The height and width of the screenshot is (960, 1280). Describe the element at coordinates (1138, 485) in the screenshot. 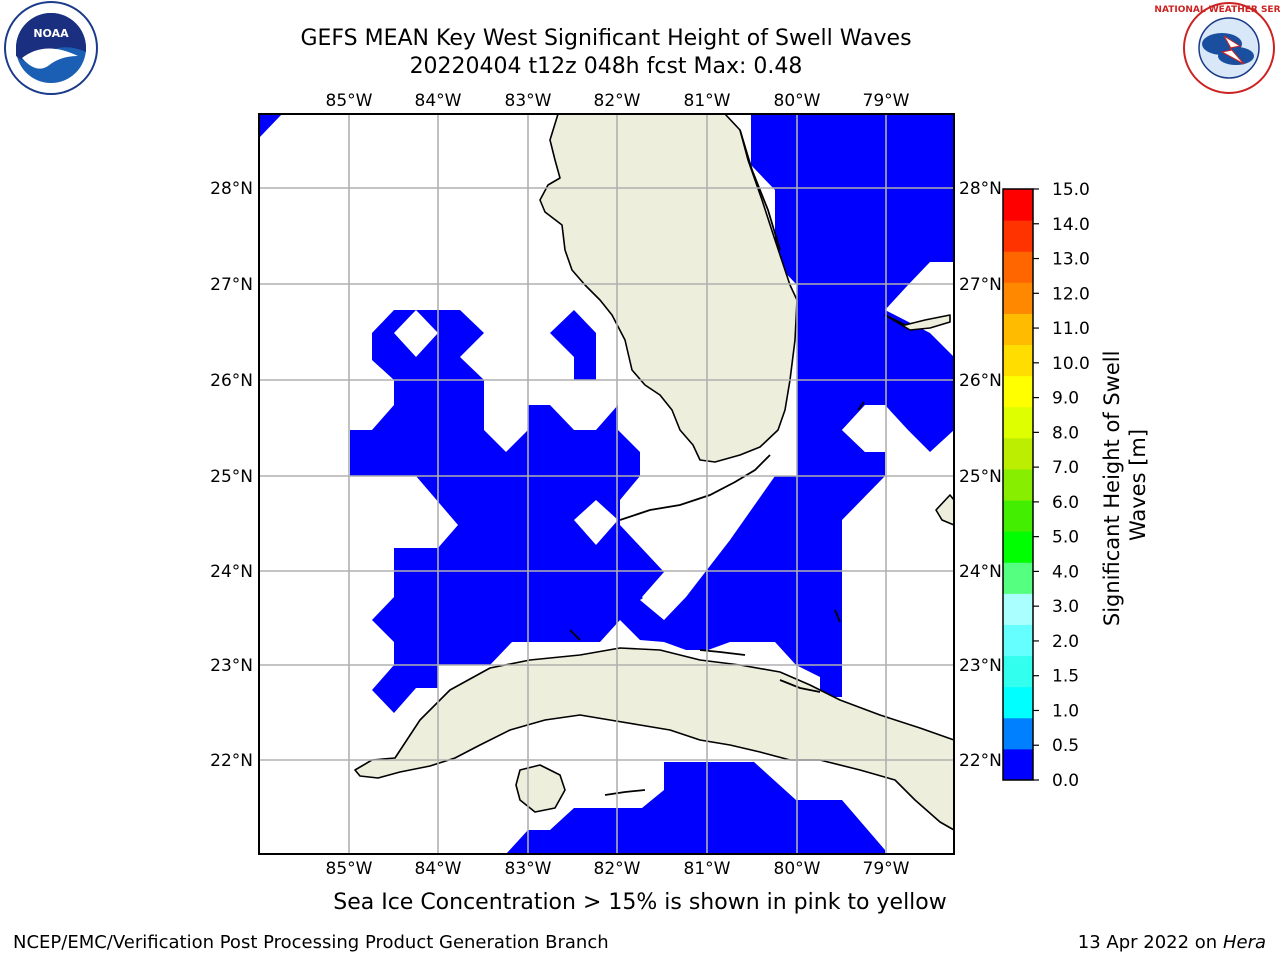

I see `colorbar-label-line2: Waves [m]` at that location.